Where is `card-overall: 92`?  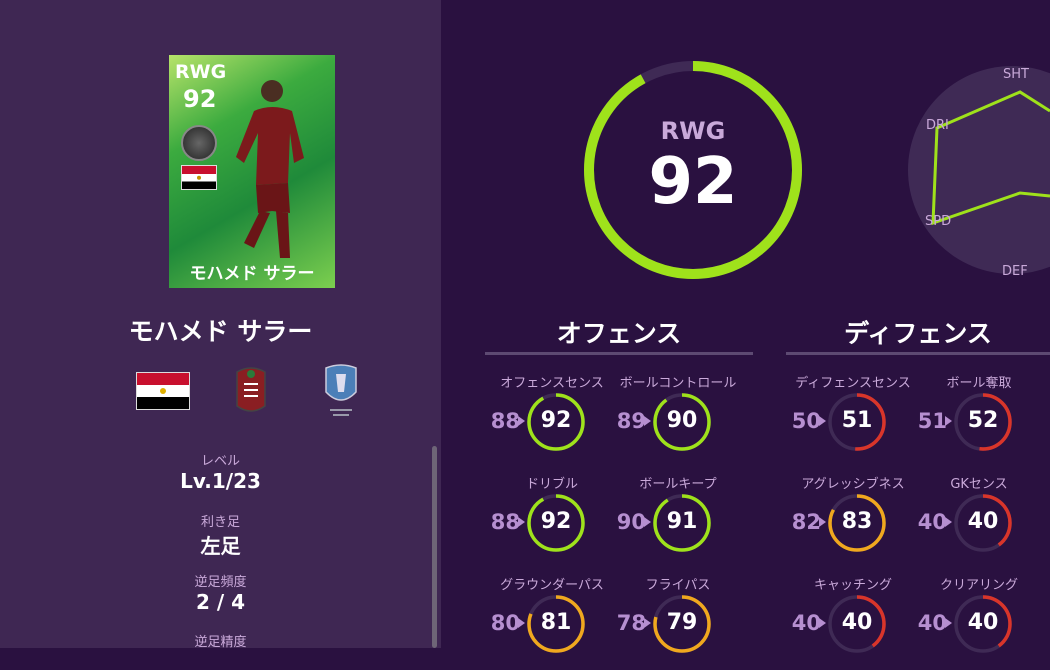
card-overall: 92 is located at coordinates (200, 99).